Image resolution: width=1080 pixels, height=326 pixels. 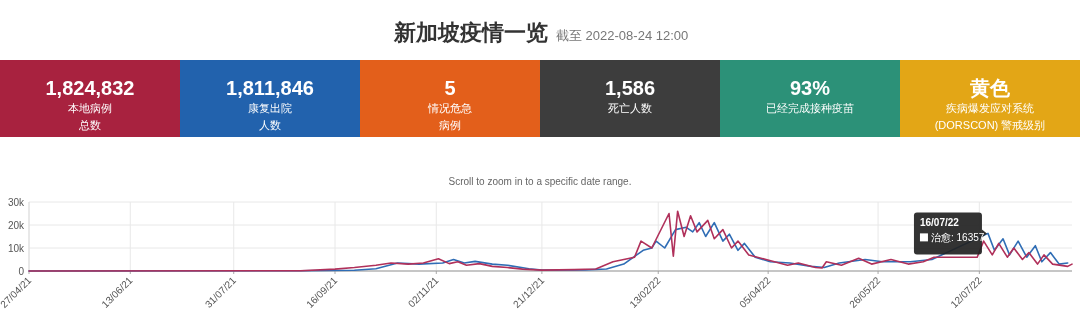 I want to click on chart-subtitle: Scroll to zoom in to a specific date range., so click(x=540, y=181).